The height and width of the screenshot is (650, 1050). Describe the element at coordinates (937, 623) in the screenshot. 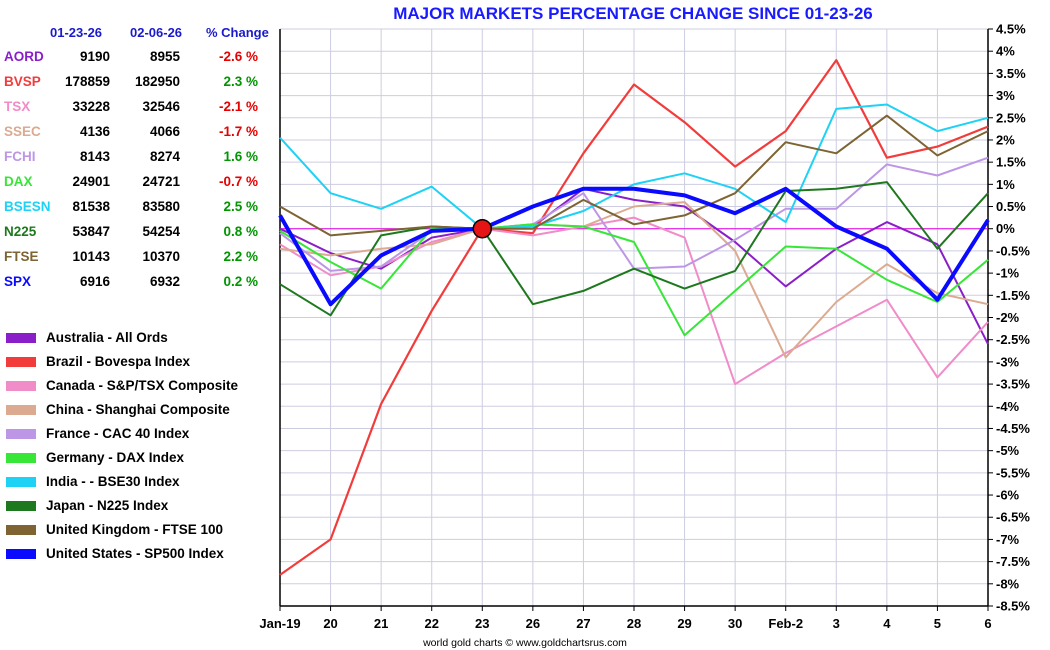

I see `x-tick-label: 5` at that location.